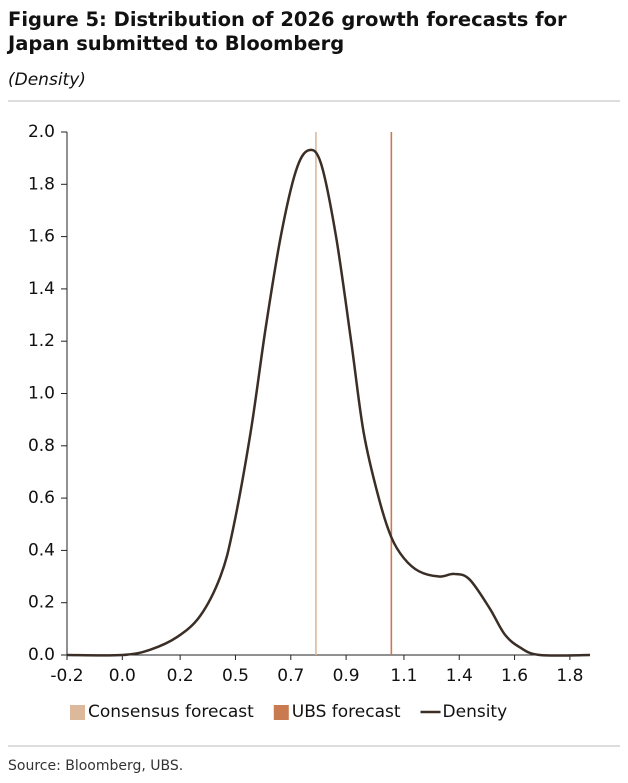 The height and width of the screenshot is (783, 628). What do you see at coordinates (290, 676) in the screenshot?
I see `x-tick-label: 0.7` at bounding box center [290, 676].